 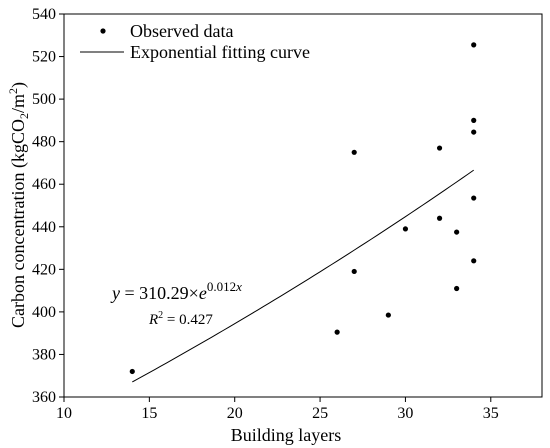 What do you see at coordinates (44, 99) in the screenshot?
I see `y-tick-label: 500` at bounding box center [44, 99].